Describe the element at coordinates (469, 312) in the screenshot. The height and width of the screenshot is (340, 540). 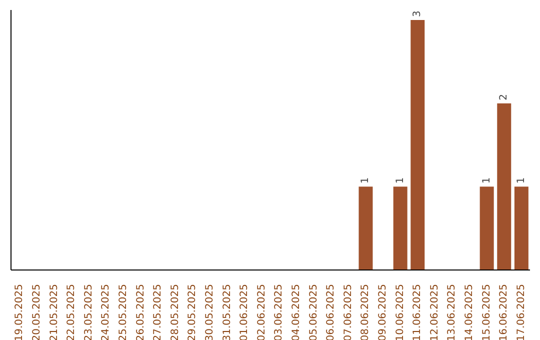
I see `x-tick-label: 14.06.2025` at that location.